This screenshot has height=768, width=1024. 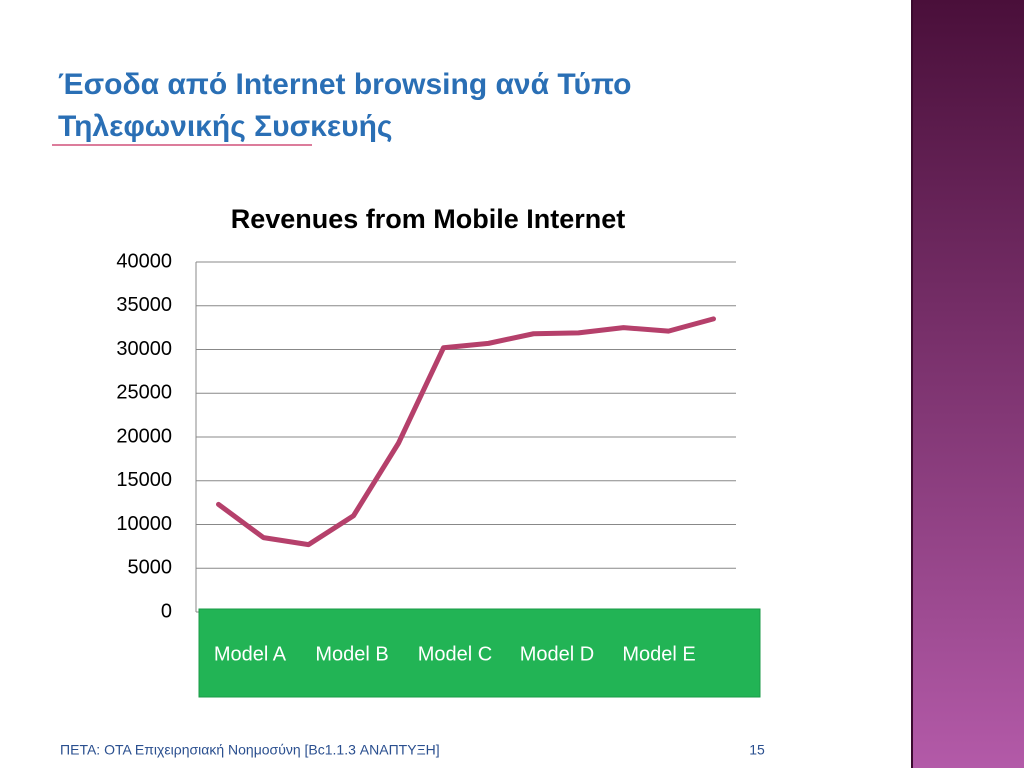 What do you see at coordinates (144, 349) in the screenshot?
I see `y-tick-label: 30000` at bounding box center [144, 349].